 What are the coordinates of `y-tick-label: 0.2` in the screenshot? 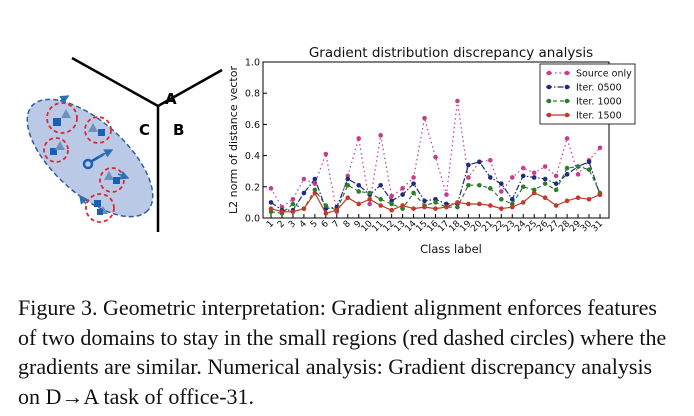 It's located at (252, 187).